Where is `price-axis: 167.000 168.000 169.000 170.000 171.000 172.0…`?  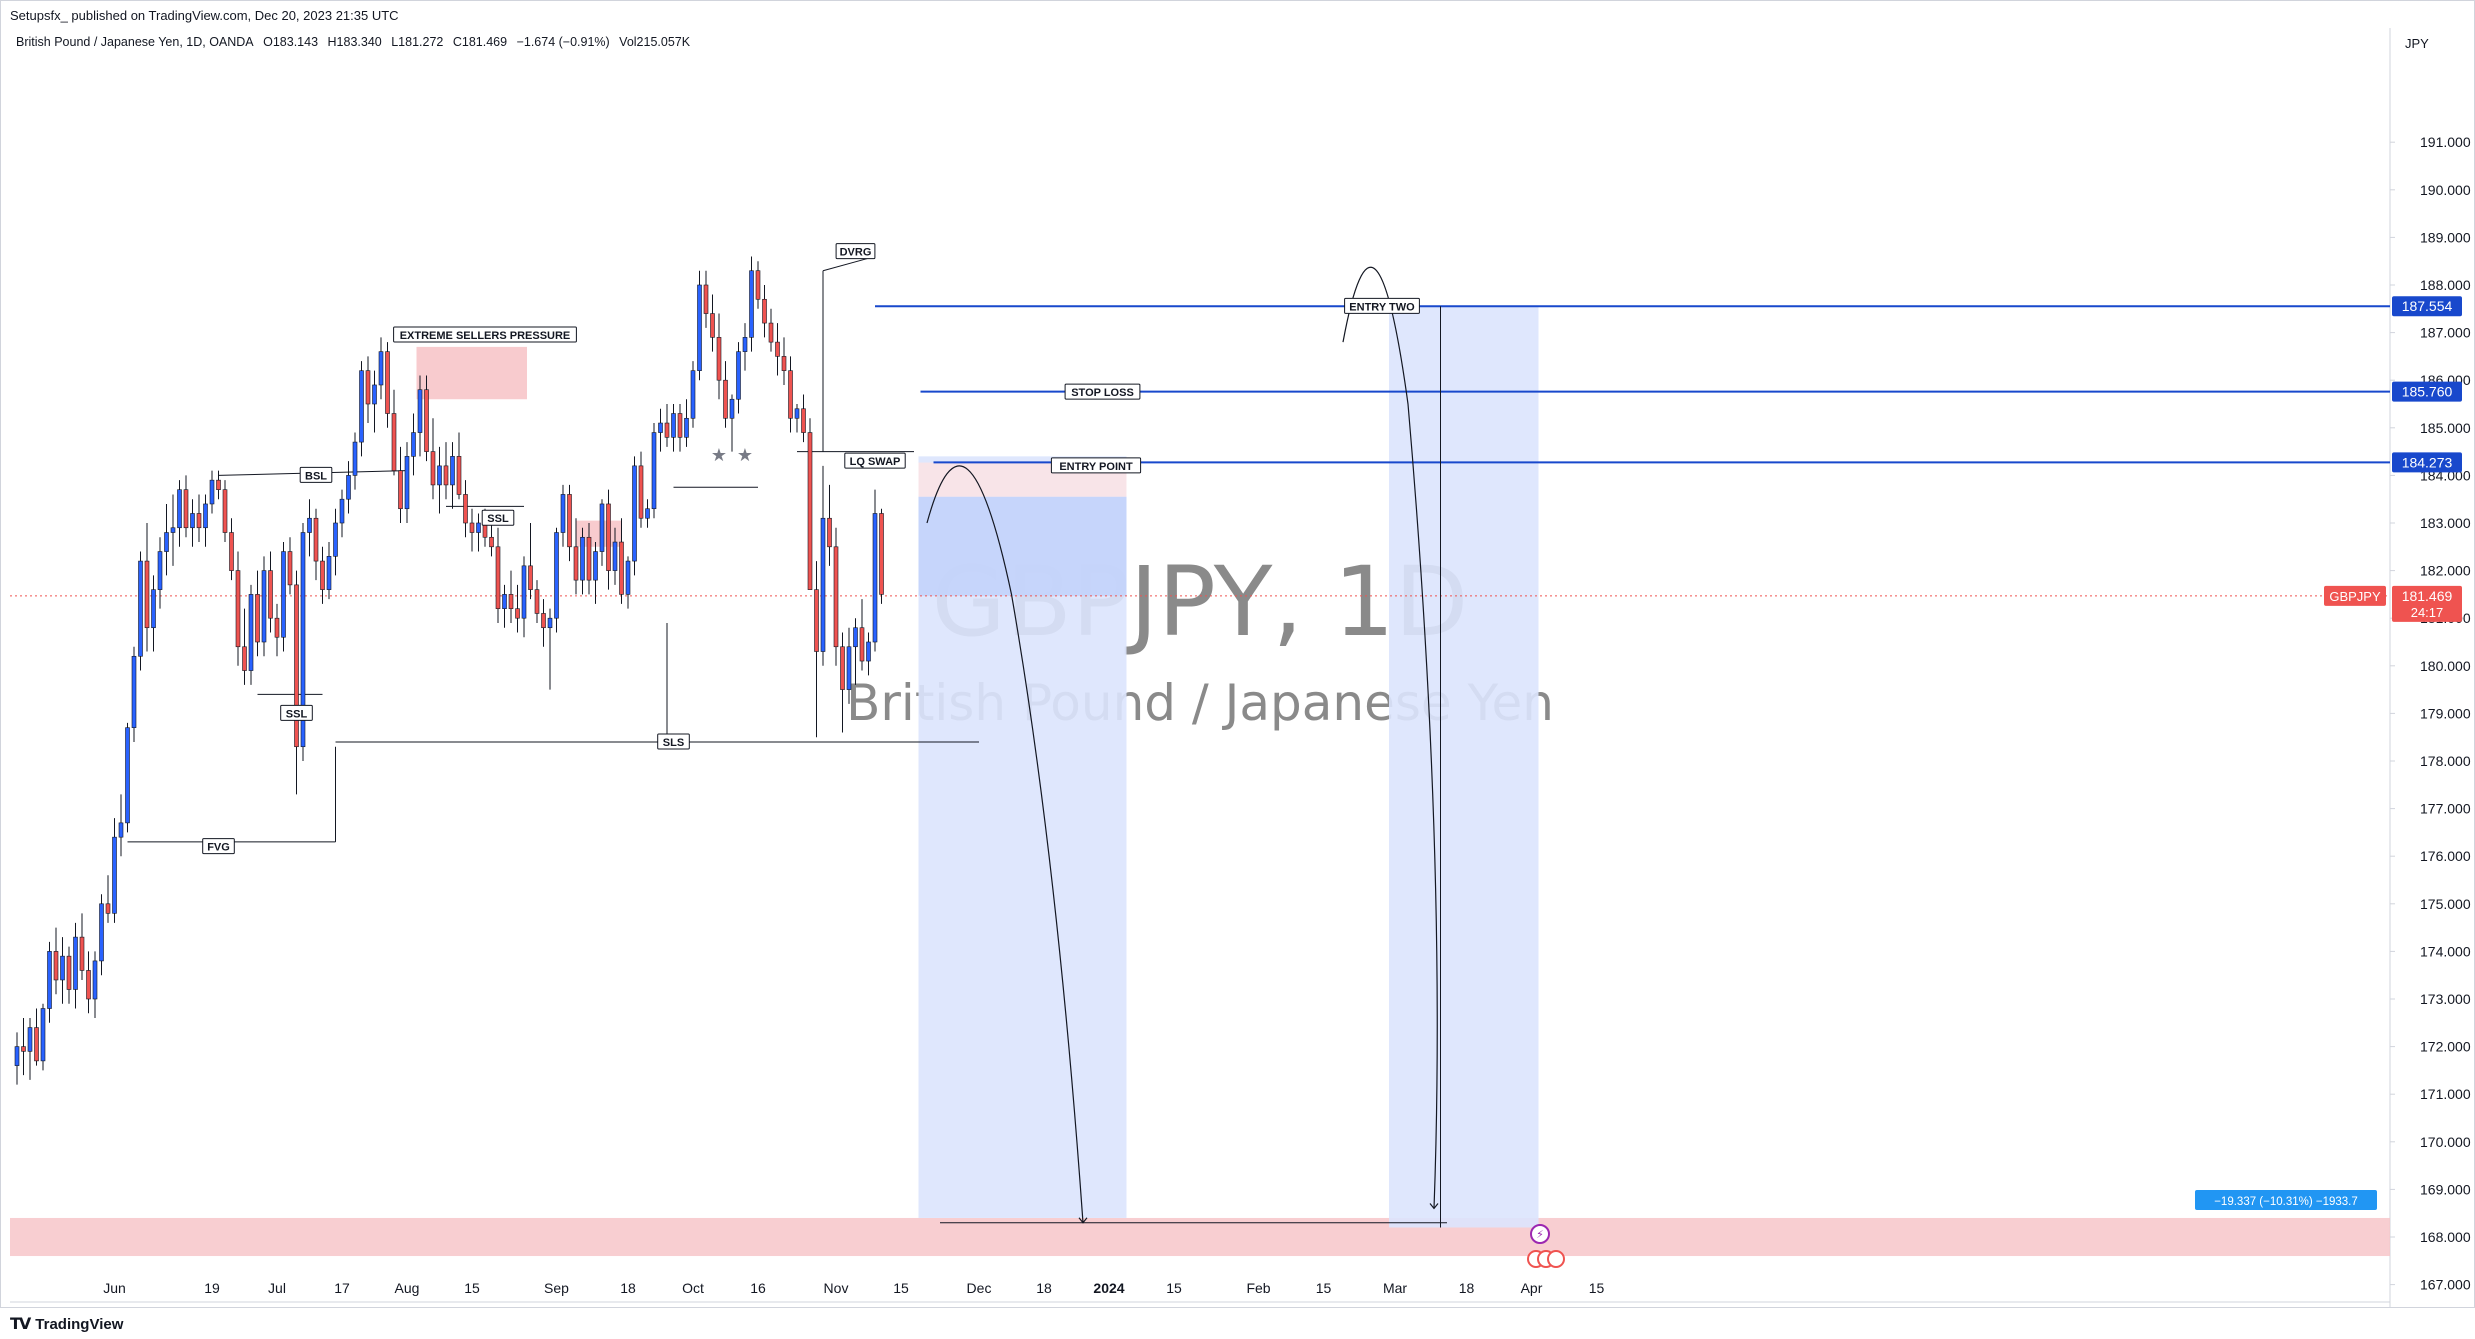 price-axis: 167.000 168.000 169.000 170.000 171.000 172.0… is located at coordinates (2397, 713).